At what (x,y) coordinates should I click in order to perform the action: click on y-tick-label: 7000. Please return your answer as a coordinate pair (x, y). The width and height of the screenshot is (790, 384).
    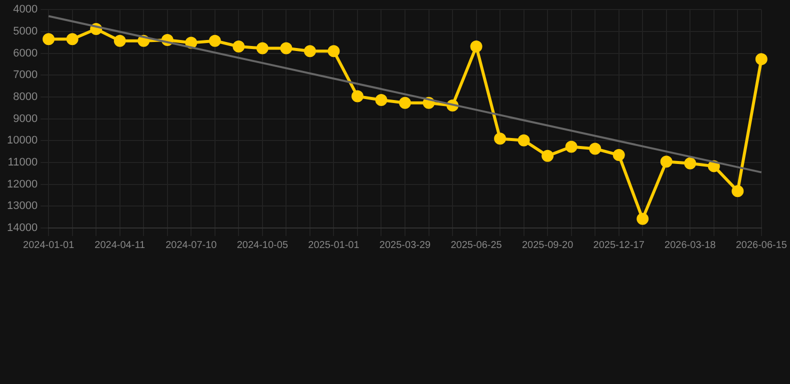
    Looking at the image, I should click on (25, 75).